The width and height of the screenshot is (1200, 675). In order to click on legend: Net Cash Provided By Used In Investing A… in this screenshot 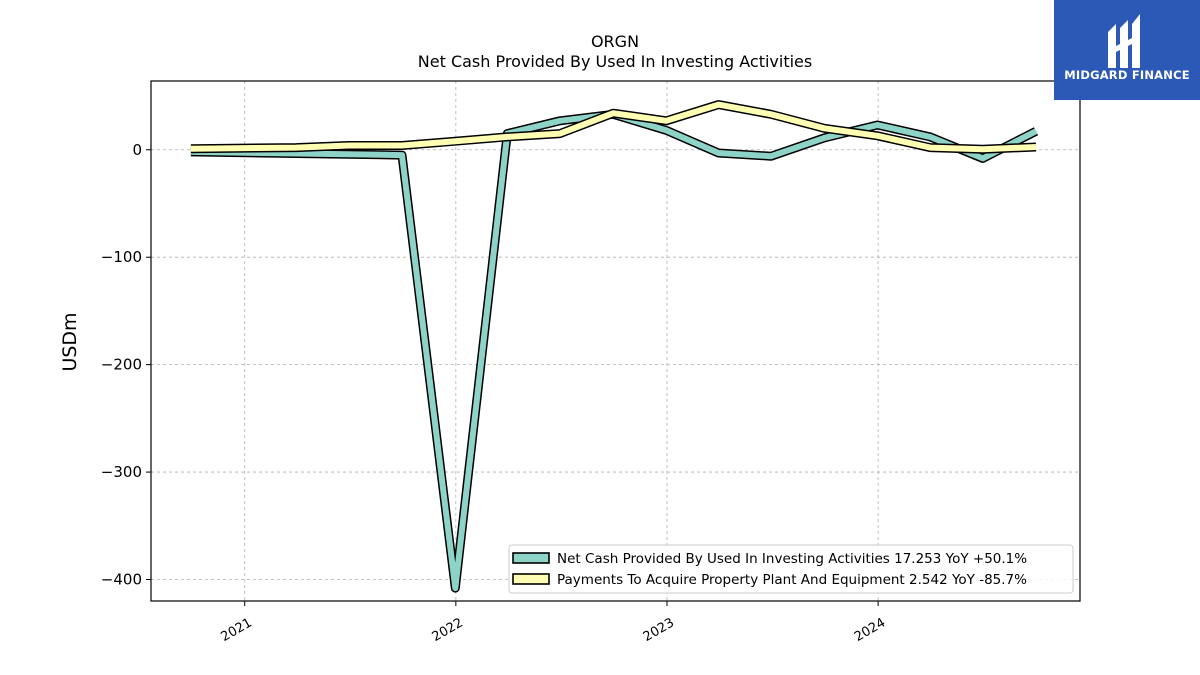, I will do `click(791, 569)`.